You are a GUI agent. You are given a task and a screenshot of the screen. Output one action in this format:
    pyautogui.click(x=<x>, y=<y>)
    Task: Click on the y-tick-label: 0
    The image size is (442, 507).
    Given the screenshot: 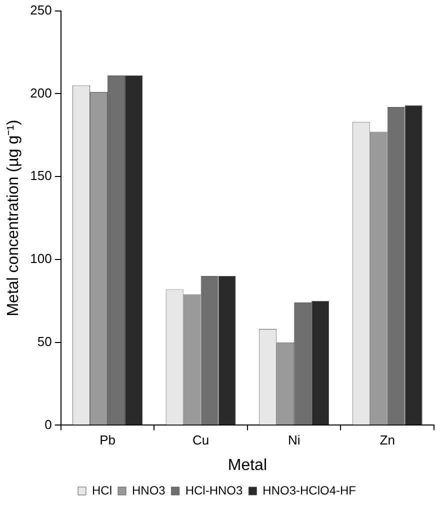 What is the action you would take?
    pyautogui.click(x=48, y=424)
    